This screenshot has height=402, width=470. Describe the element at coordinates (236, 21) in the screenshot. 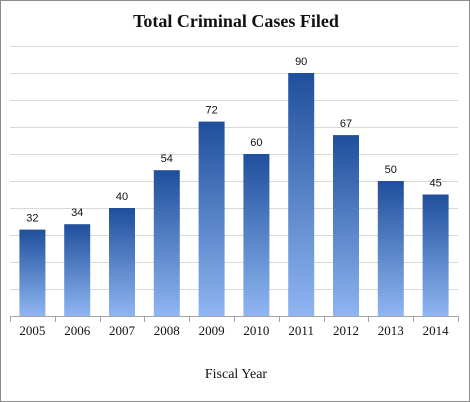

I see `chart-title: Total Criminal Cases Filed` at that location.